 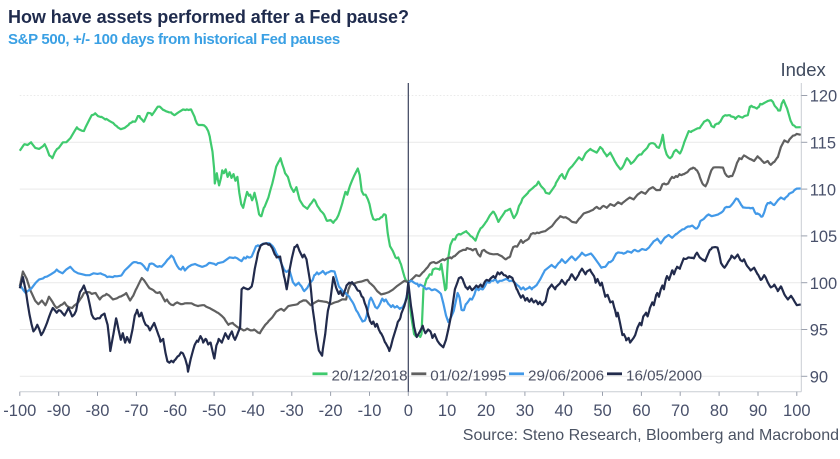 What do you see at coordinates (719, 411) in the screenshot?
I see `svg-text: 80` at bounding box center [719, 411].